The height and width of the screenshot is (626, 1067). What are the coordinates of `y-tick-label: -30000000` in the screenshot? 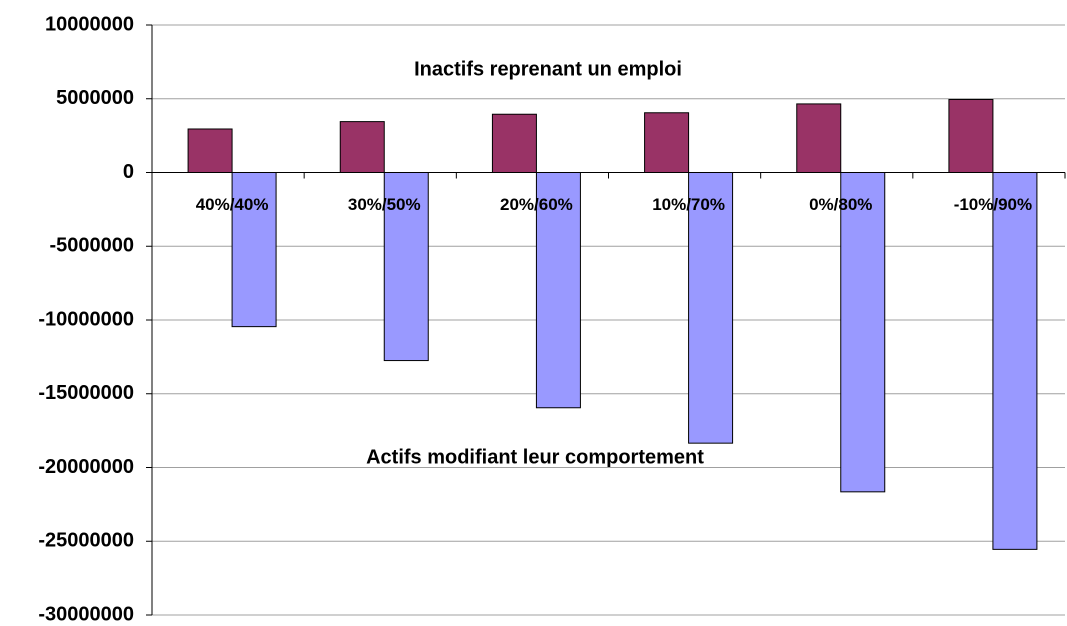 It's located at (86, 614).